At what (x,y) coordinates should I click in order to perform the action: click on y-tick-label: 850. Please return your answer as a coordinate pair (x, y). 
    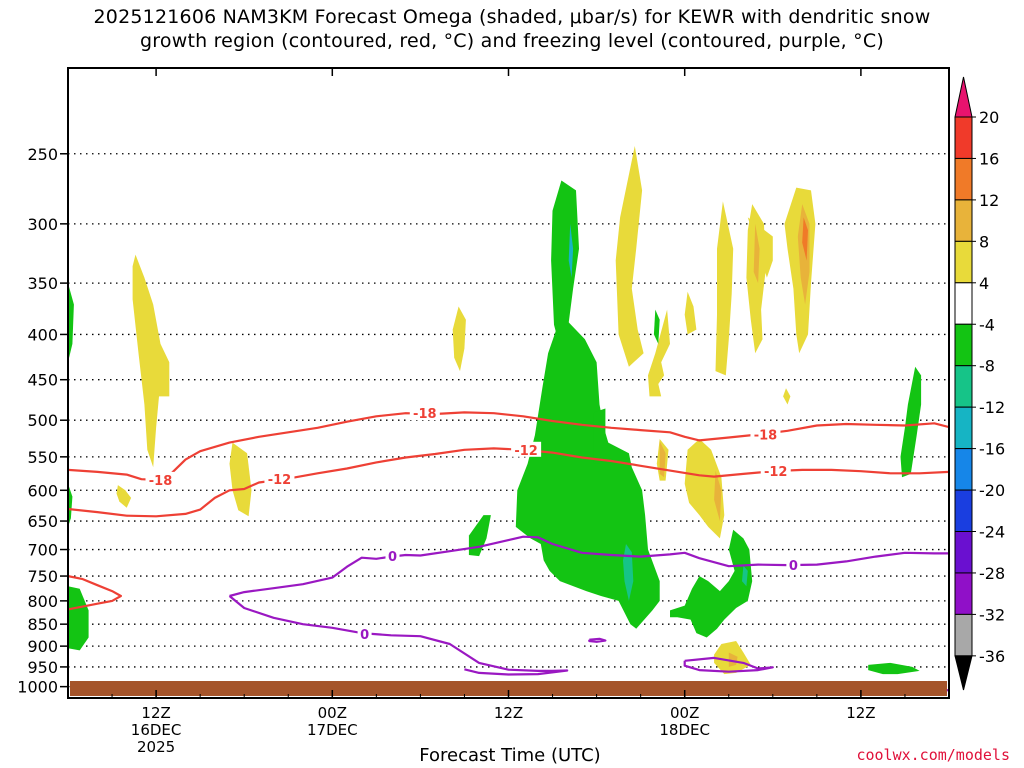
    Looking at the image, I should click on (42, 624).